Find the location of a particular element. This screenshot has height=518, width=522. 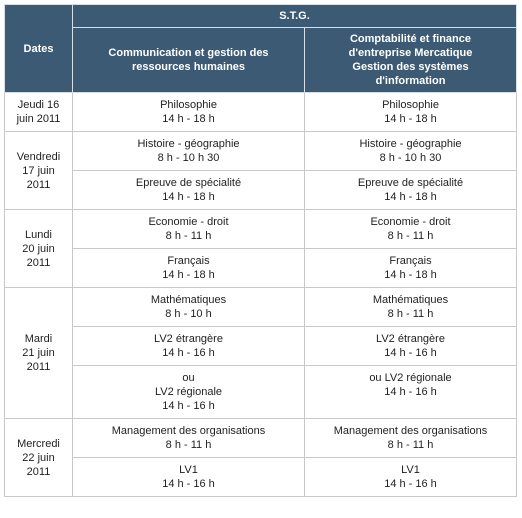

table-row: LV1 14 h - 16 h LV1 14 h - 16 h is located at coordinates (261, 477).